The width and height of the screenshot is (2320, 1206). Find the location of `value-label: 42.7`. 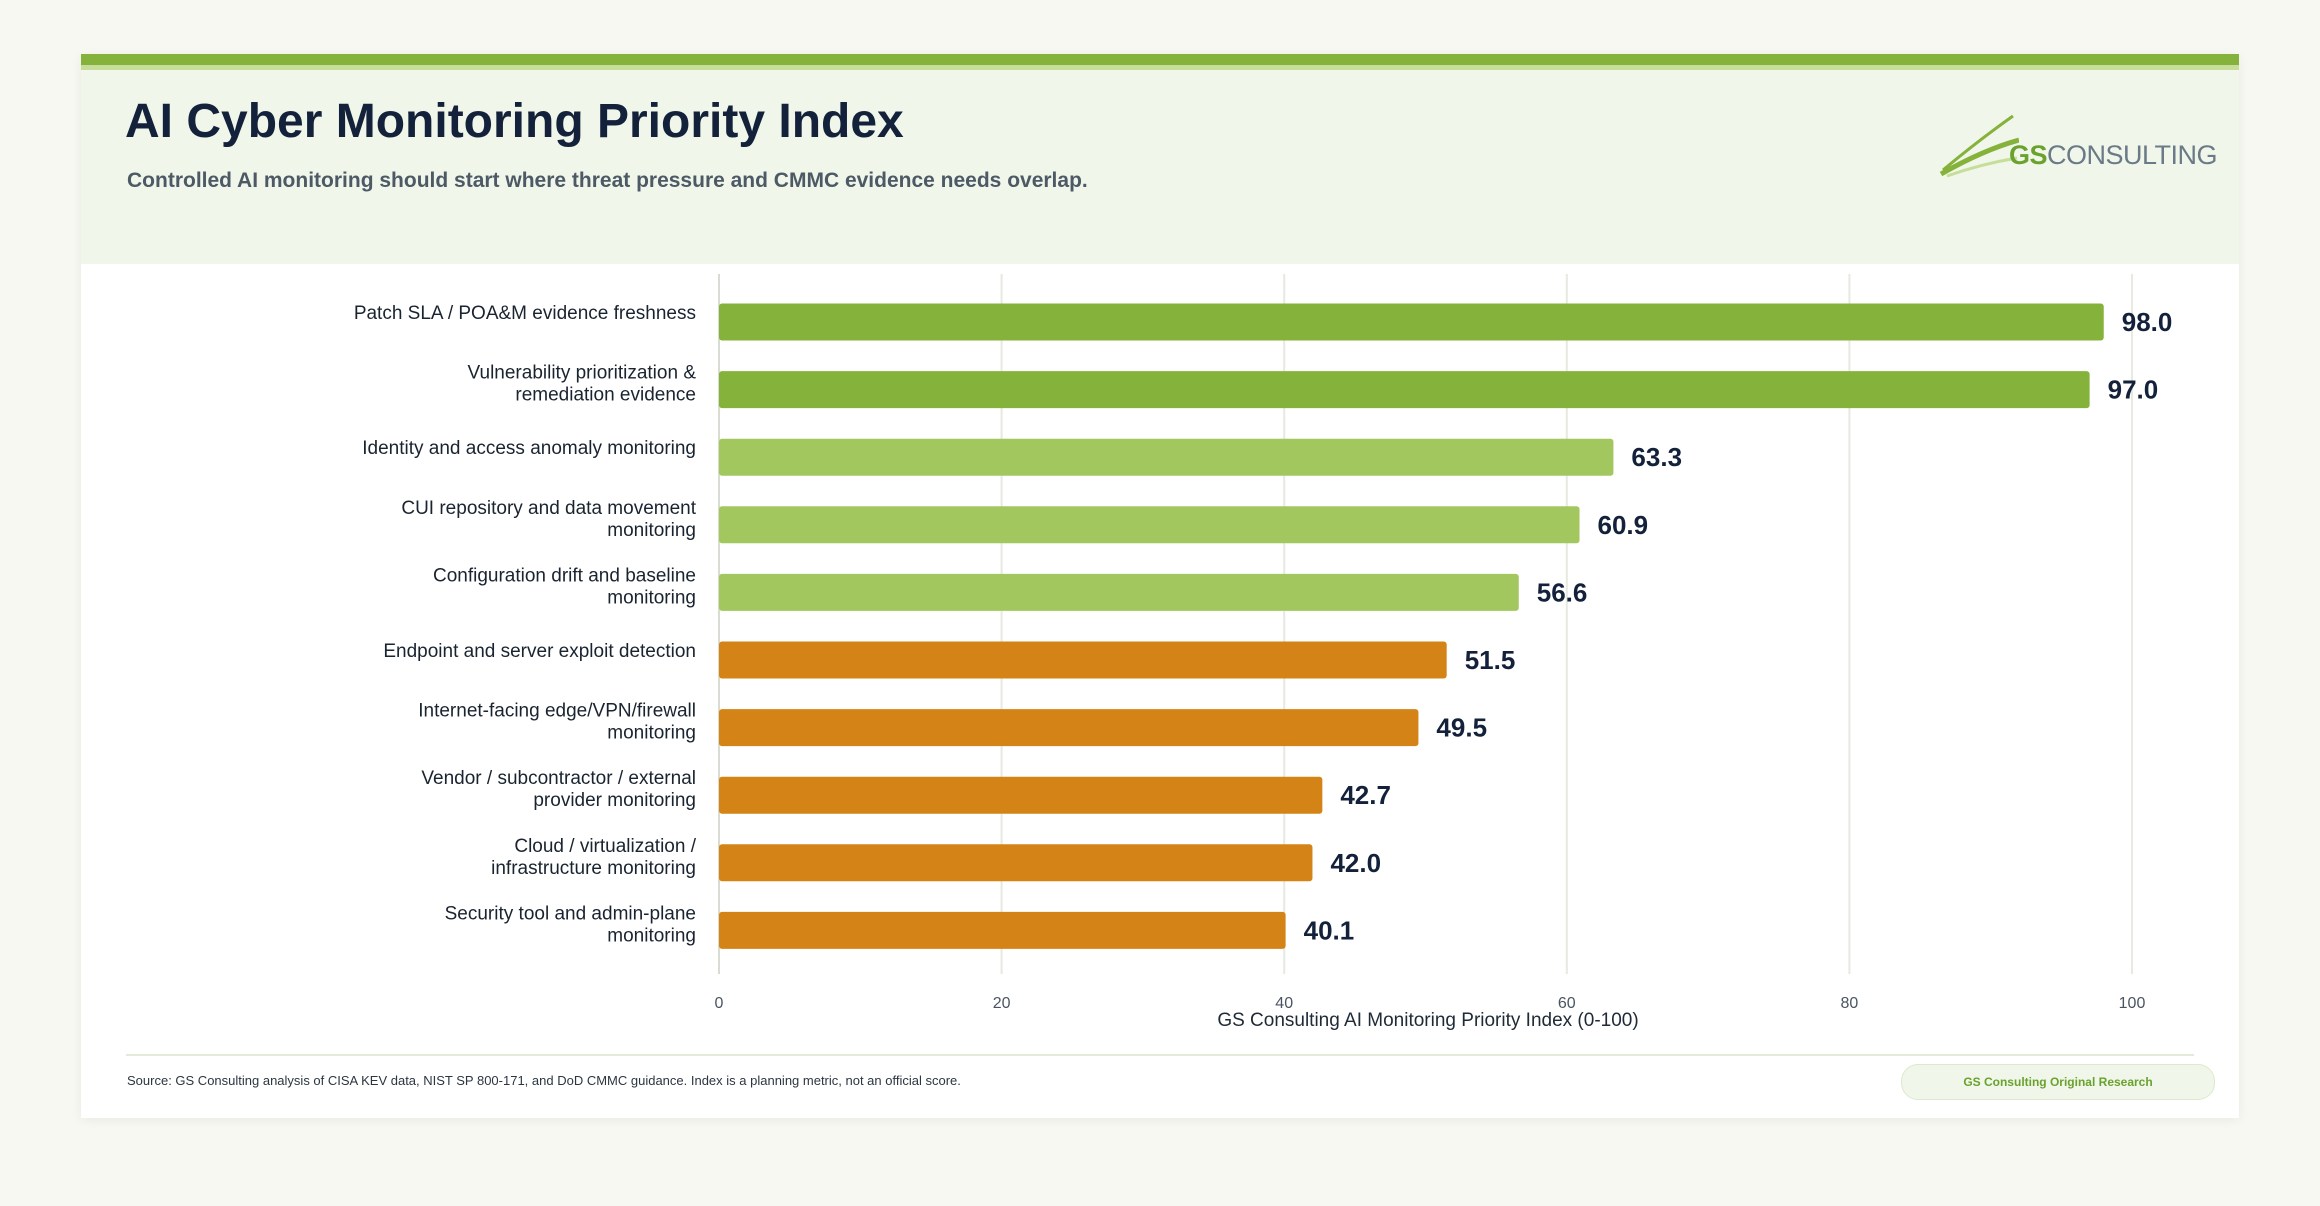

value-label: 42.7 is located at coordinates (1365, 795).